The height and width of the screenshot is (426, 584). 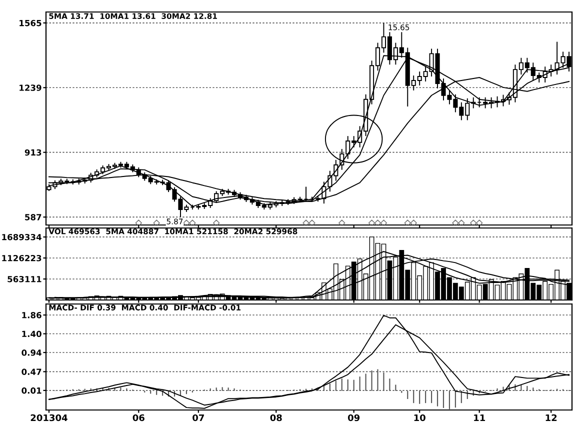 I want to click on x-tick-label: 12, so click(x=551, y=418).